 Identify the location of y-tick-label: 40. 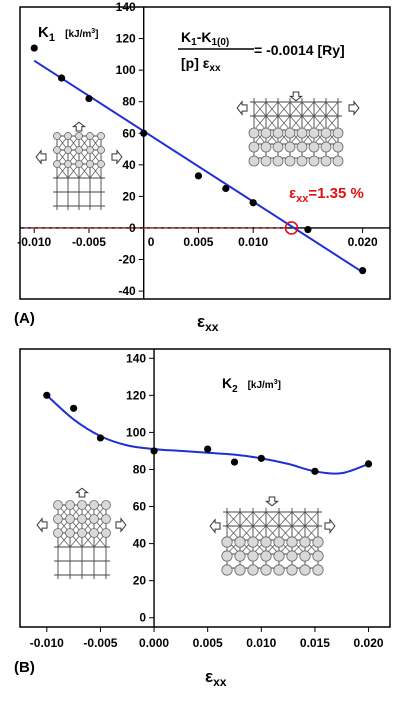
(140, 544).